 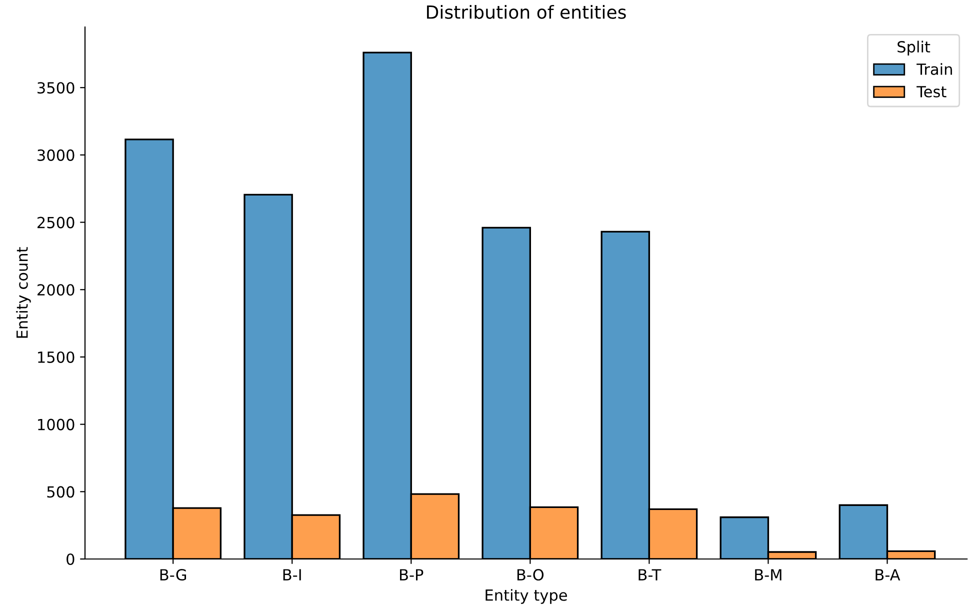 I want to click on y-tick-label: 500, so click(x=60, y=492).